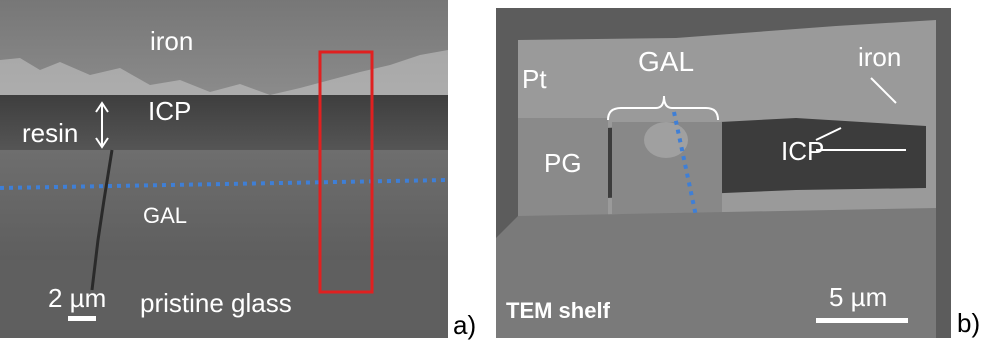 The image size is (992, 343). Describe the element at coordinates (102, 220) in the screenshot. I see `crack` at that location.